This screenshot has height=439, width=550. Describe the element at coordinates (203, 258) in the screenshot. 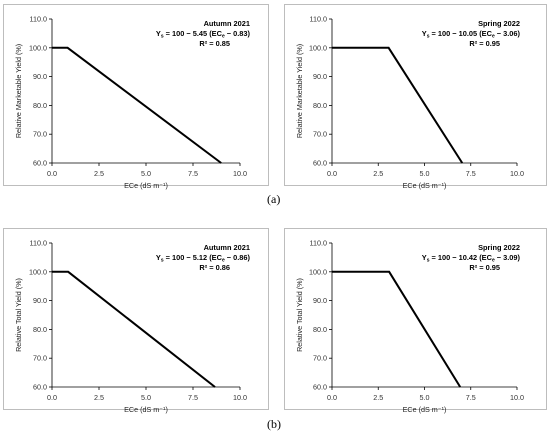

I see `regression-equation: Ys = 100 − 5.12 (ECe − 0.86)` at that location.